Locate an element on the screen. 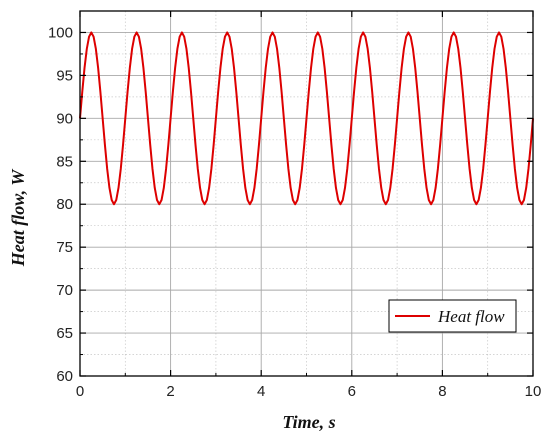 Image resolution: width=550 pixels, height=440 pixels. y-tick-label: 100 is located at coordinates (60, 32).